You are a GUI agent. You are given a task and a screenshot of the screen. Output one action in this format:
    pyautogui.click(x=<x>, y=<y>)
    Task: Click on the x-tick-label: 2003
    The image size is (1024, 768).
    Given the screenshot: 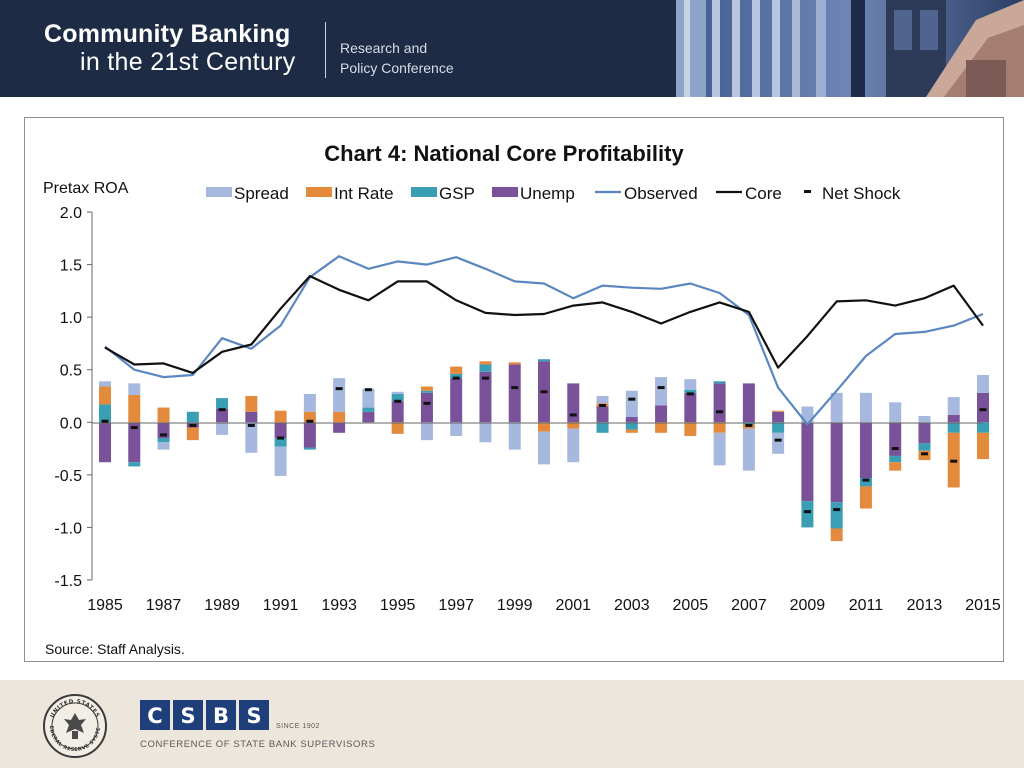 What is the action you would take?
    pyautogui.click(x=632, y=605)
    